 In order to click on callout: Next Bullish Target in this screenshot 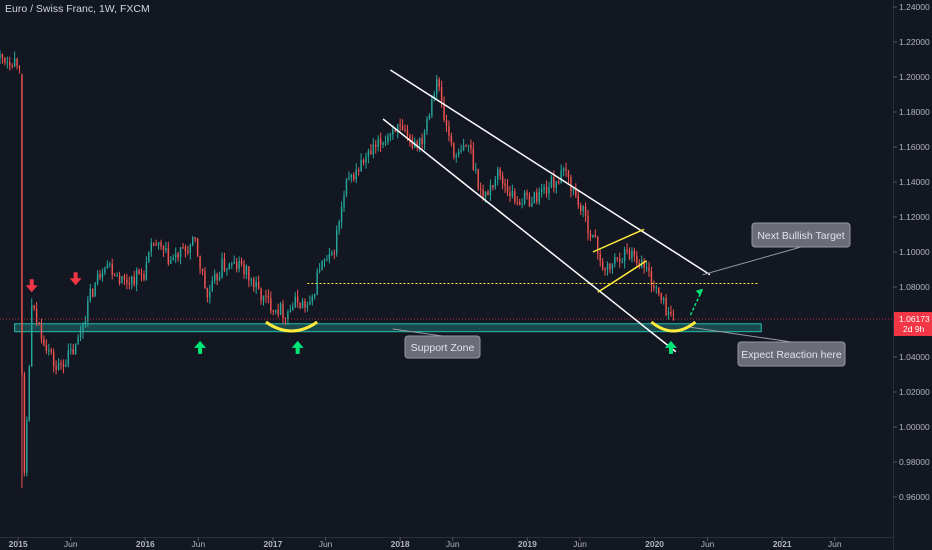, I will do `click(776, 249)`.